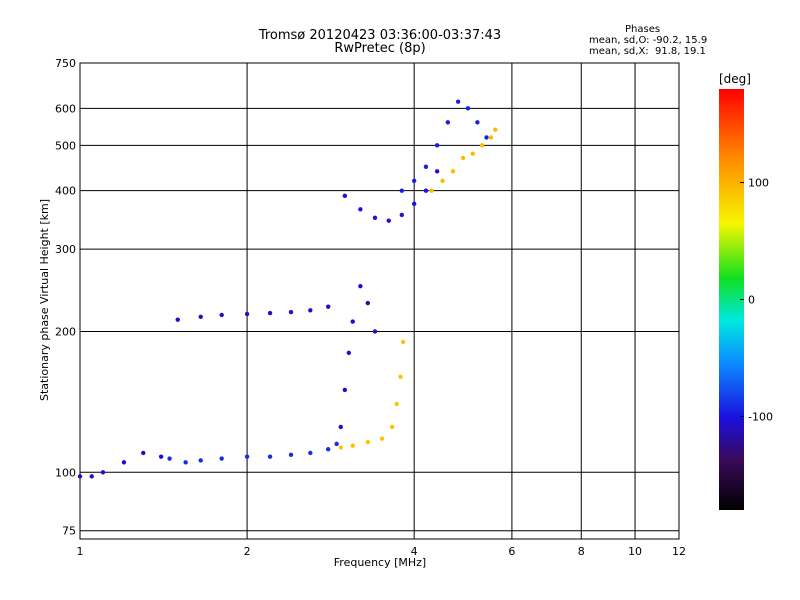 The width and height of the screenshot is (800, 600). What do you see at coordinates (380, 48) in the screenshot?
I see `chart-subtitle: RwPretec (8p)` at bounding box center [380, 48].